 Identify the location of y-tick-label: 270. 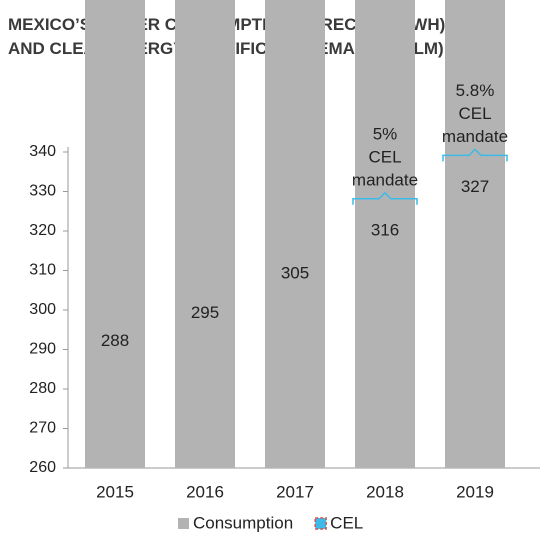
(42, 428).